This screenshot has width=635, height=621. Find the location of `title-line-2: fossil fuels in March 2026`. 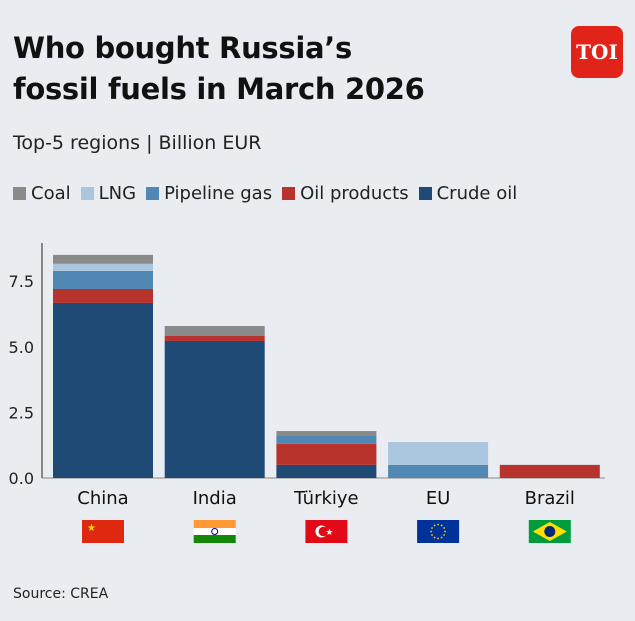

title-line-2: fossil fuels in March 2026 is located at coordinates (219, 89).